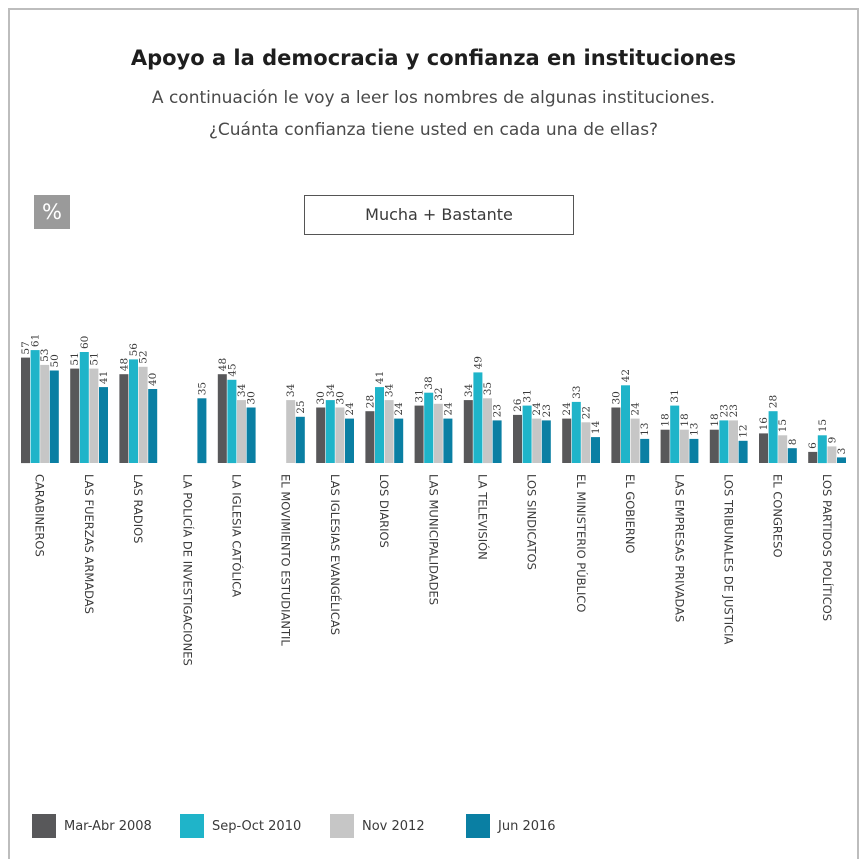 This screenshot has width=867, height=859. I want to click on data-label: 60, so click(85, 342).